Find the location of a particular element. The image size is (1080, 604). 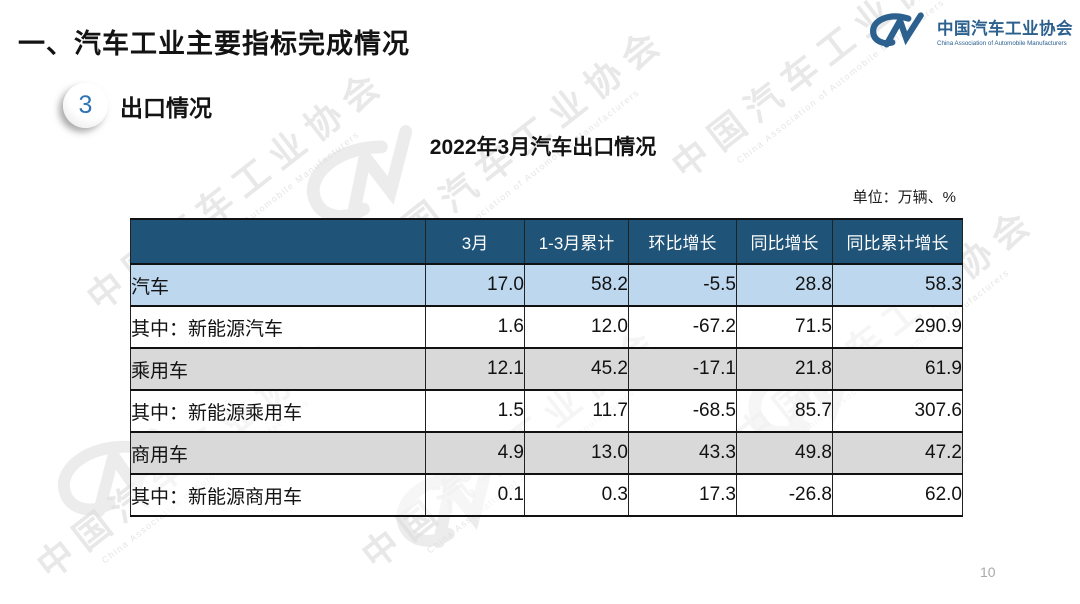

value-cell: 28.8 is located at coordinates (784, 285).